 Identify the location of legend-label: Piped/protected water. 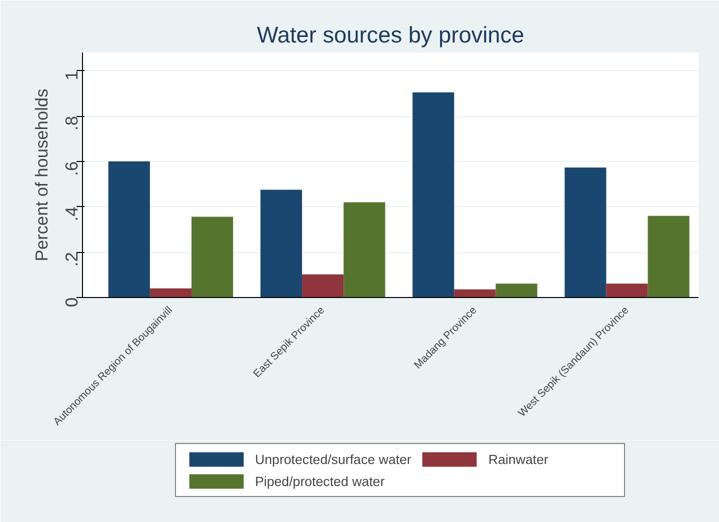
(320, 481).